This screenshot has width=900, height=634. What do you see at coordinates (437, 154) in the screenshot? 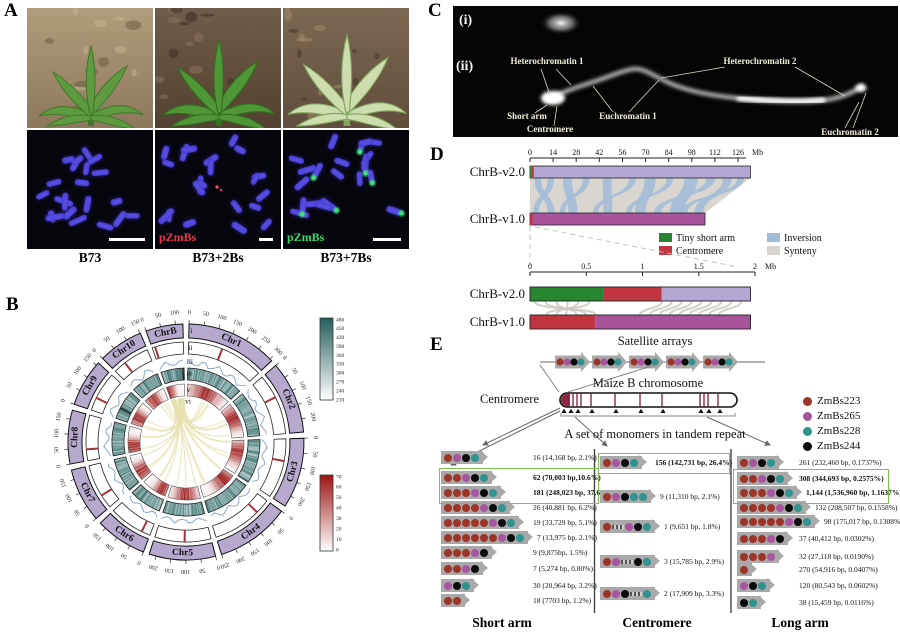
I see `panel-d-letter: D` at bounding box center [437, 154].